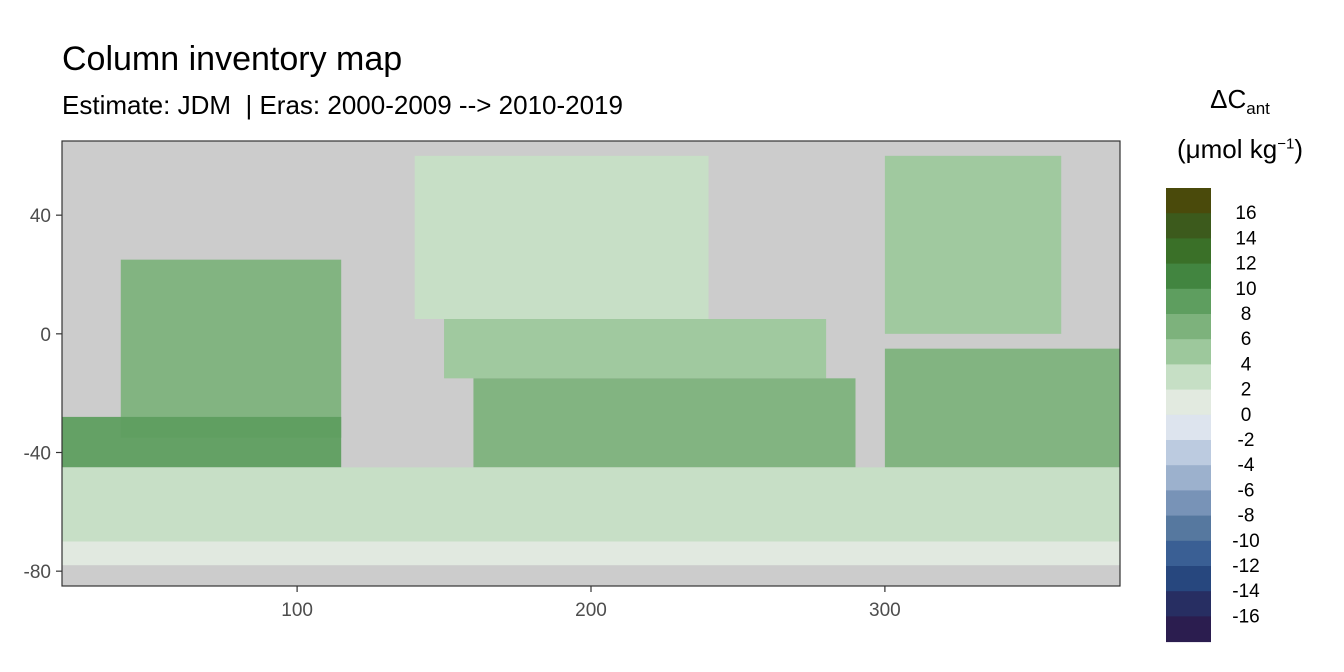 Image resolution: width=1344 pixels, height=672 pixels. Describe the element at coordinates (1258, 109) in the screenshot. I see `legend-title-subscript: ant` at that location.